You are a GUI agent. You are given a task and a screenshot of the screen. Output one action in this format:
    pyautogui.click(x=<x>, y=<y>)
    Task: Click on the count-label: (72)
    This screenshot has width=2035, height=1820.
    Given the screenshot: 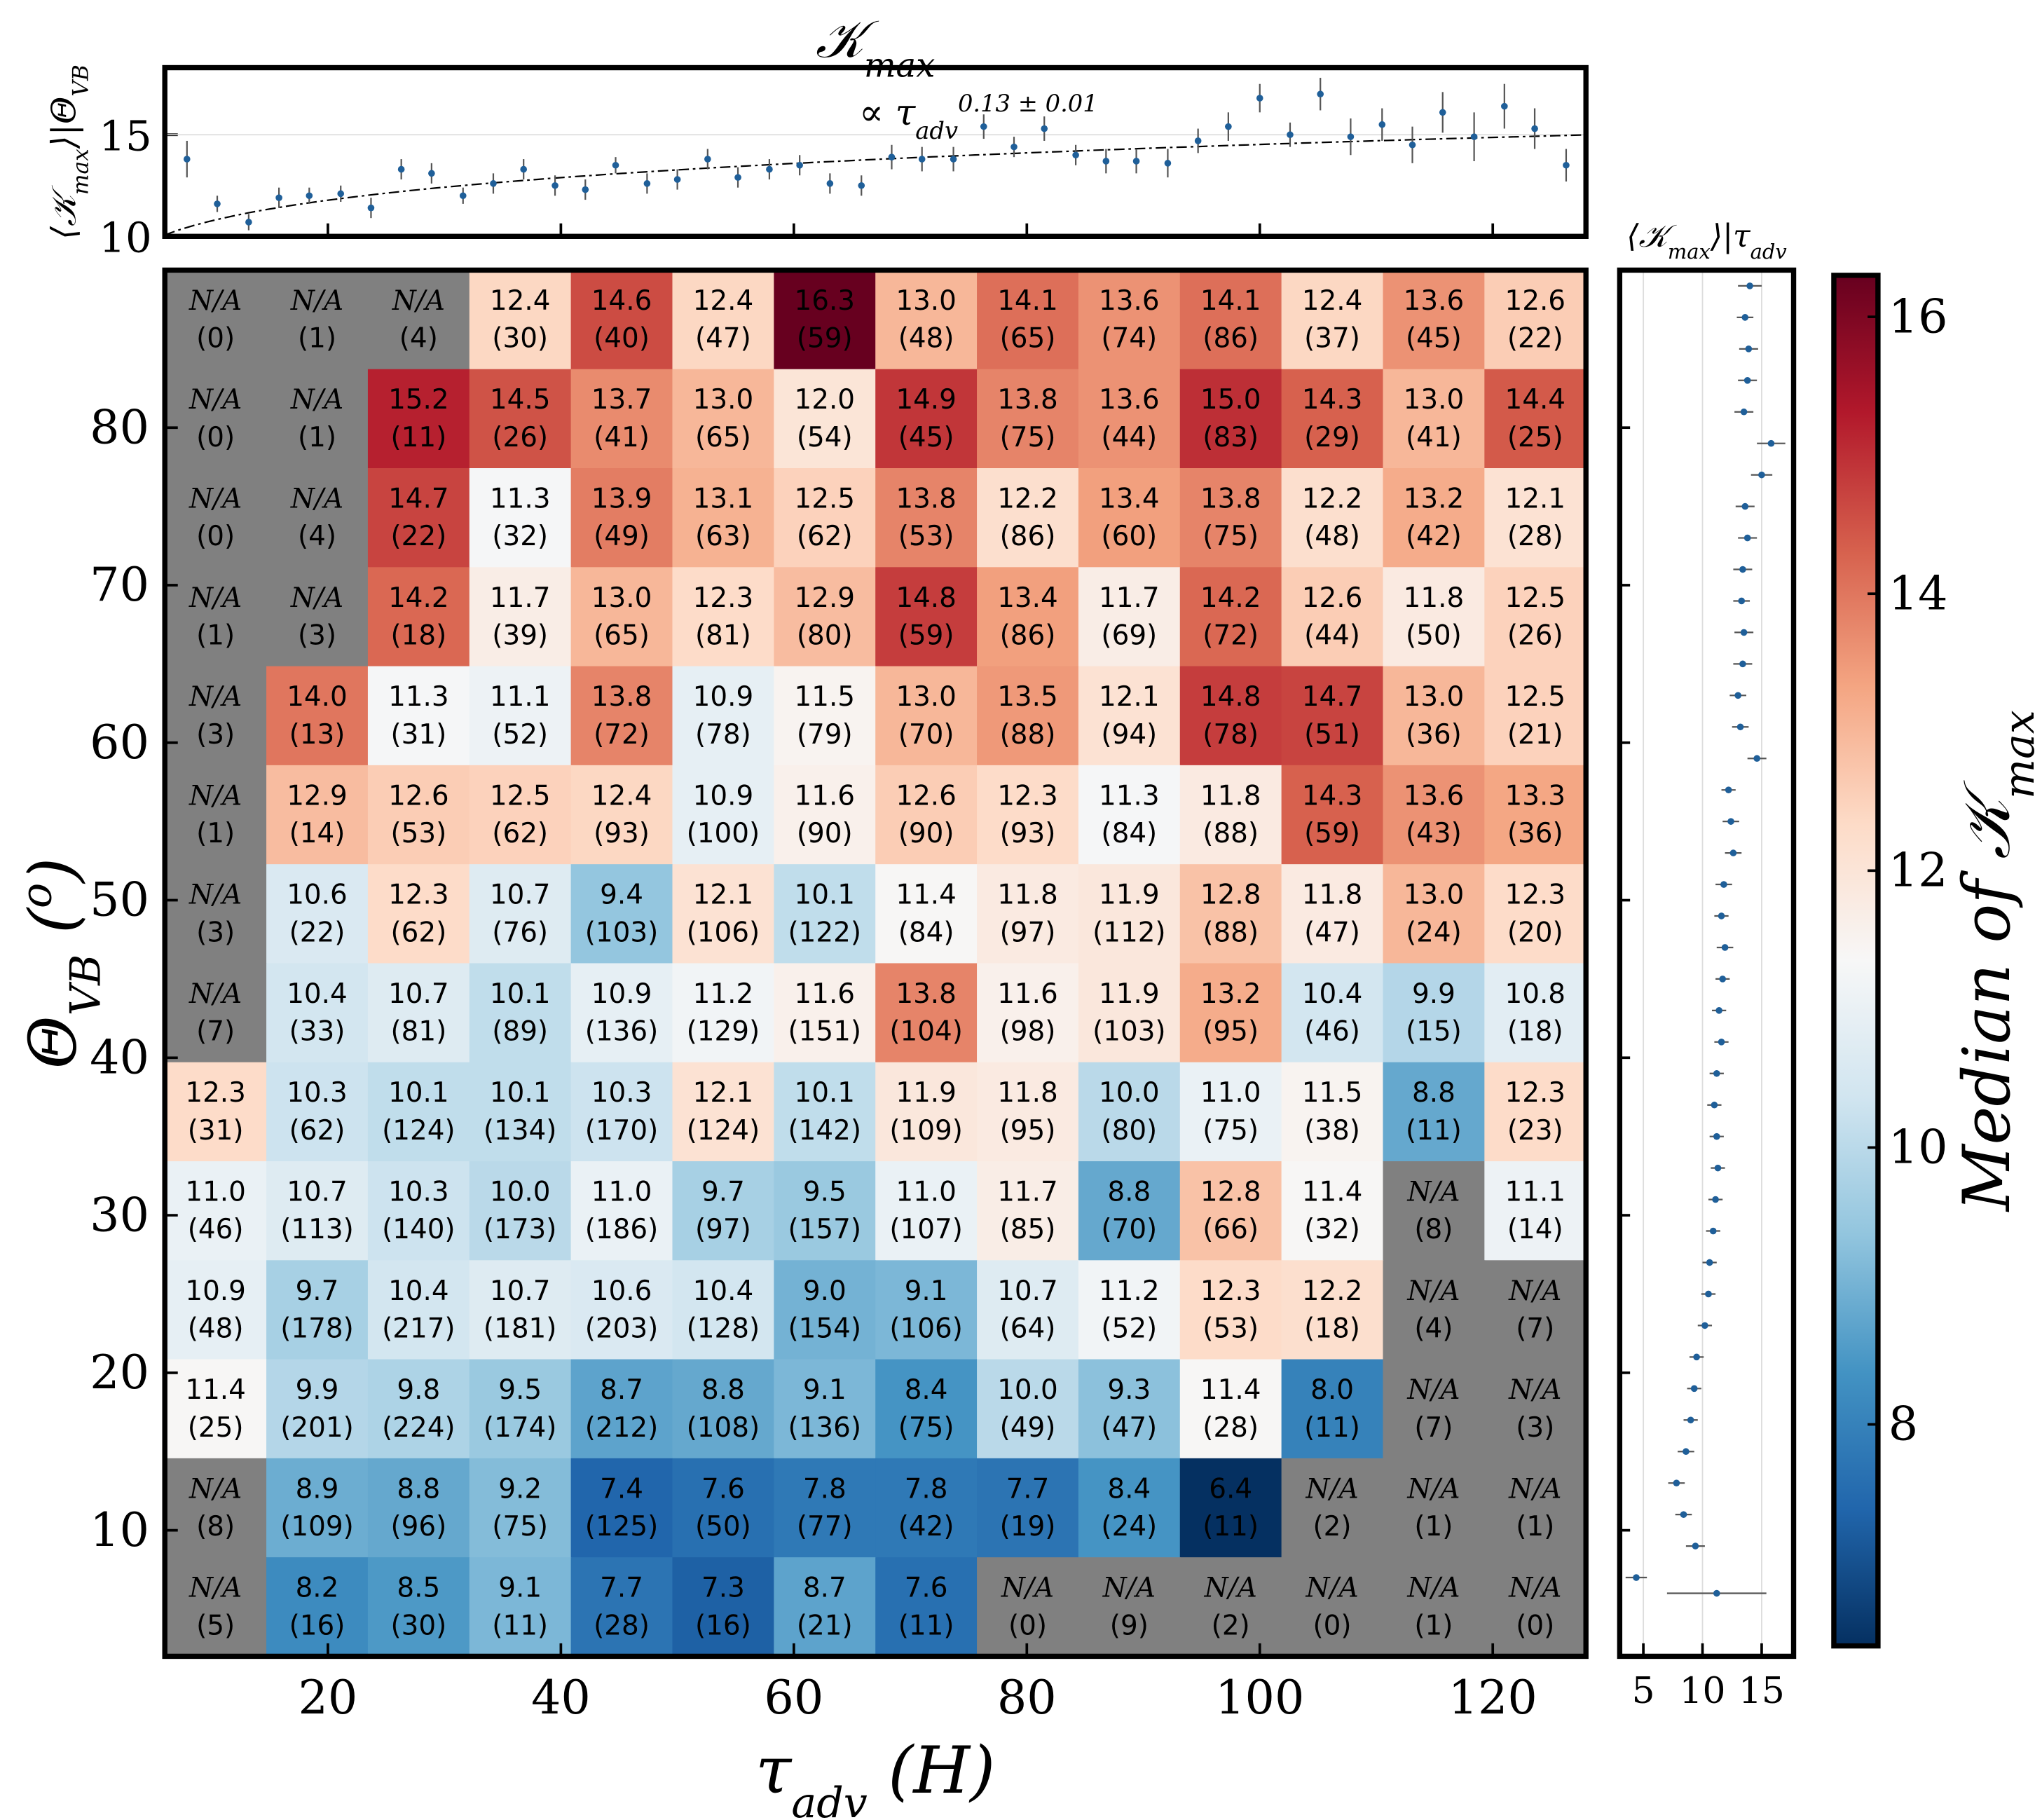 What is the action you would take?
    pyautogui.click(x=1231, y=635)
    